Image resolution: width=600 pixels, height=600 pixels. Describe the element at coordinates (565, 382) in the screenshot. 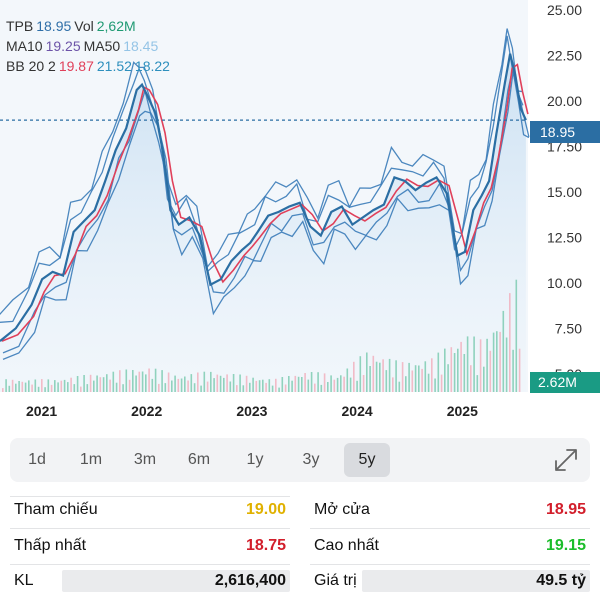

I see `current-volume-tag: 2.62M` at that location.